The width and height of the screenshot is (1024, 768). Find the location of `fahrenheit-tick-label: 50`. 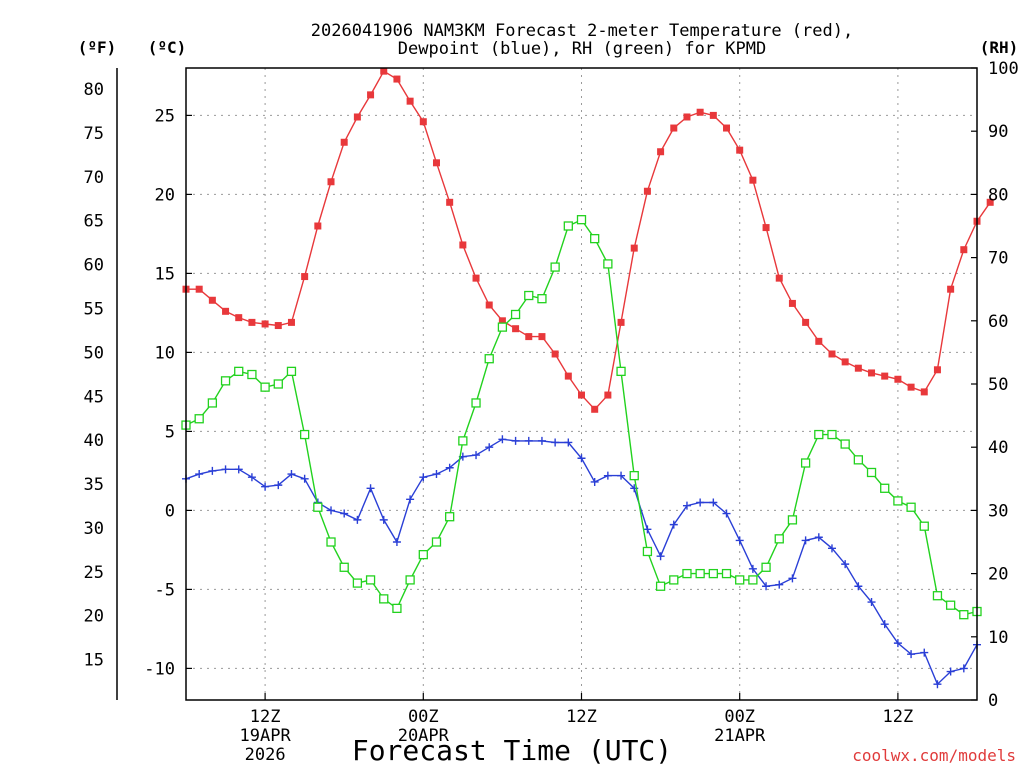

fahrenheit-tick-label: 50 is located at coordinates (94, 353).